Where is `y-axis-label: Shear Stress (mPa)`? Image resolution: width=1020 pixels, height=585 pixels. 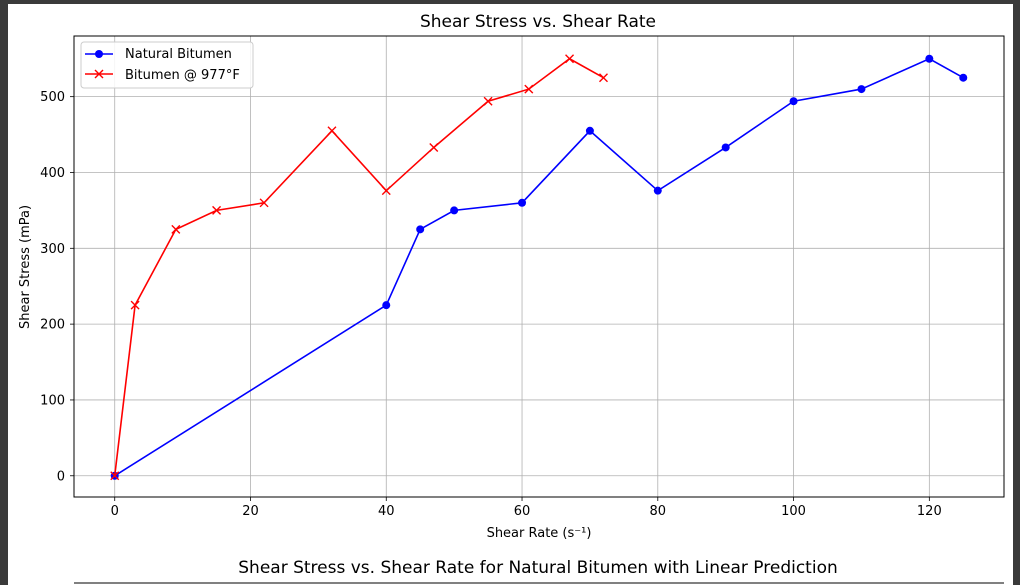
y-axis-label: Shear Stress (mPa) is located at coordinates (25, 267).